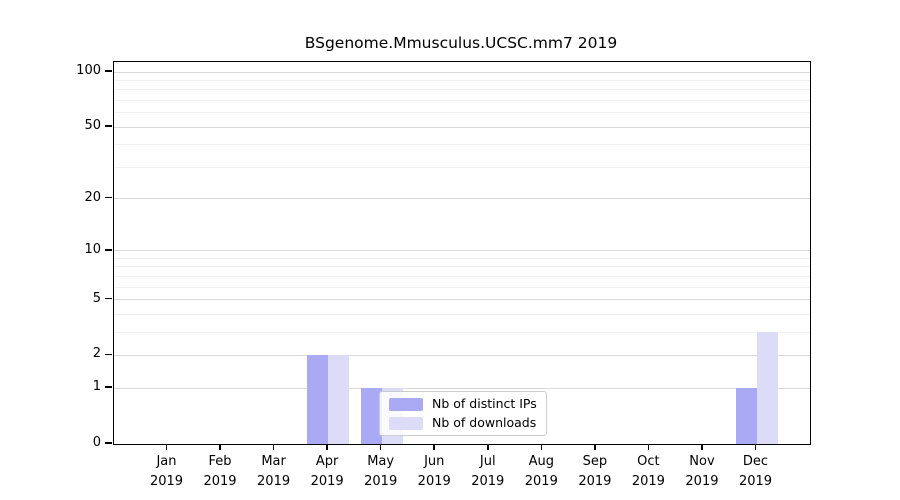  I want to click on legend-item-downloads: Nb of downloads, so click(463, 423).